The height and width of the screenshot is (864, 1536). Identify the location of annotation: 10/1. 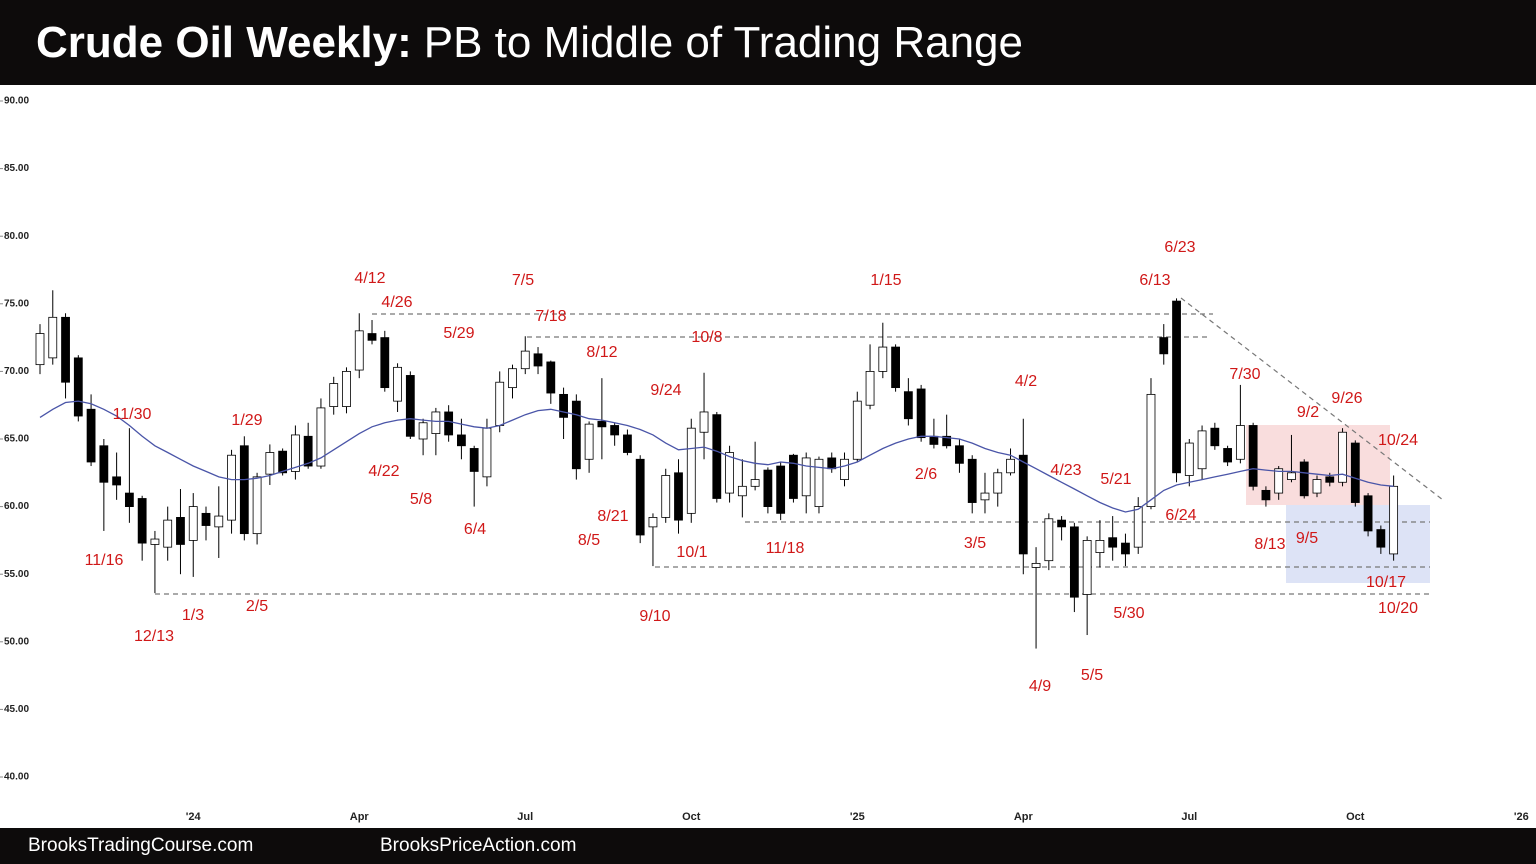
(691, 552).